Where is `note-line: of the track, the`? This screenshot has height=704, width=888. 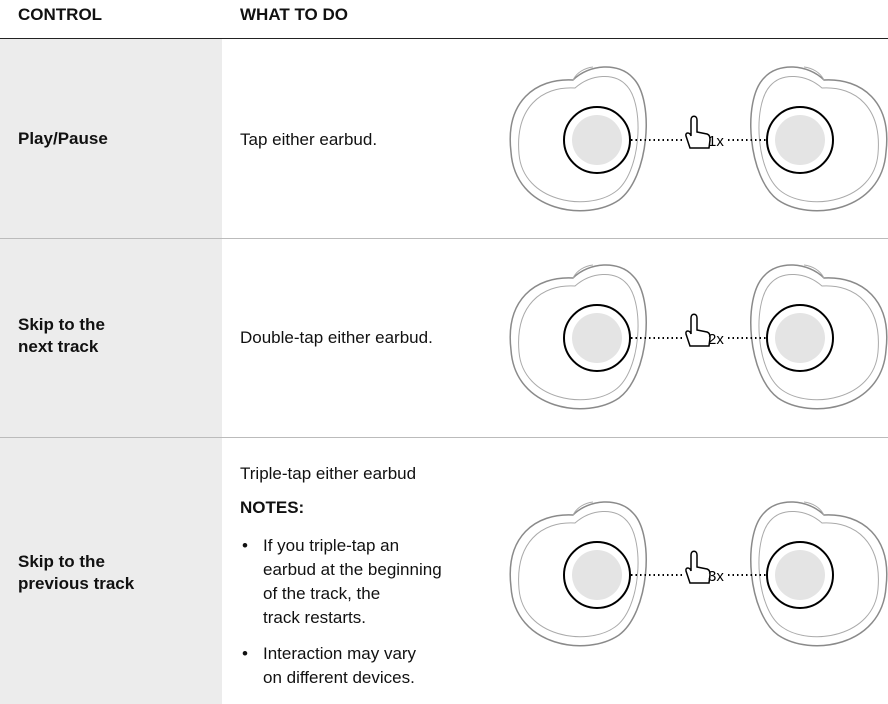 note-line: of the track, the is located at coordinates (322, 593).